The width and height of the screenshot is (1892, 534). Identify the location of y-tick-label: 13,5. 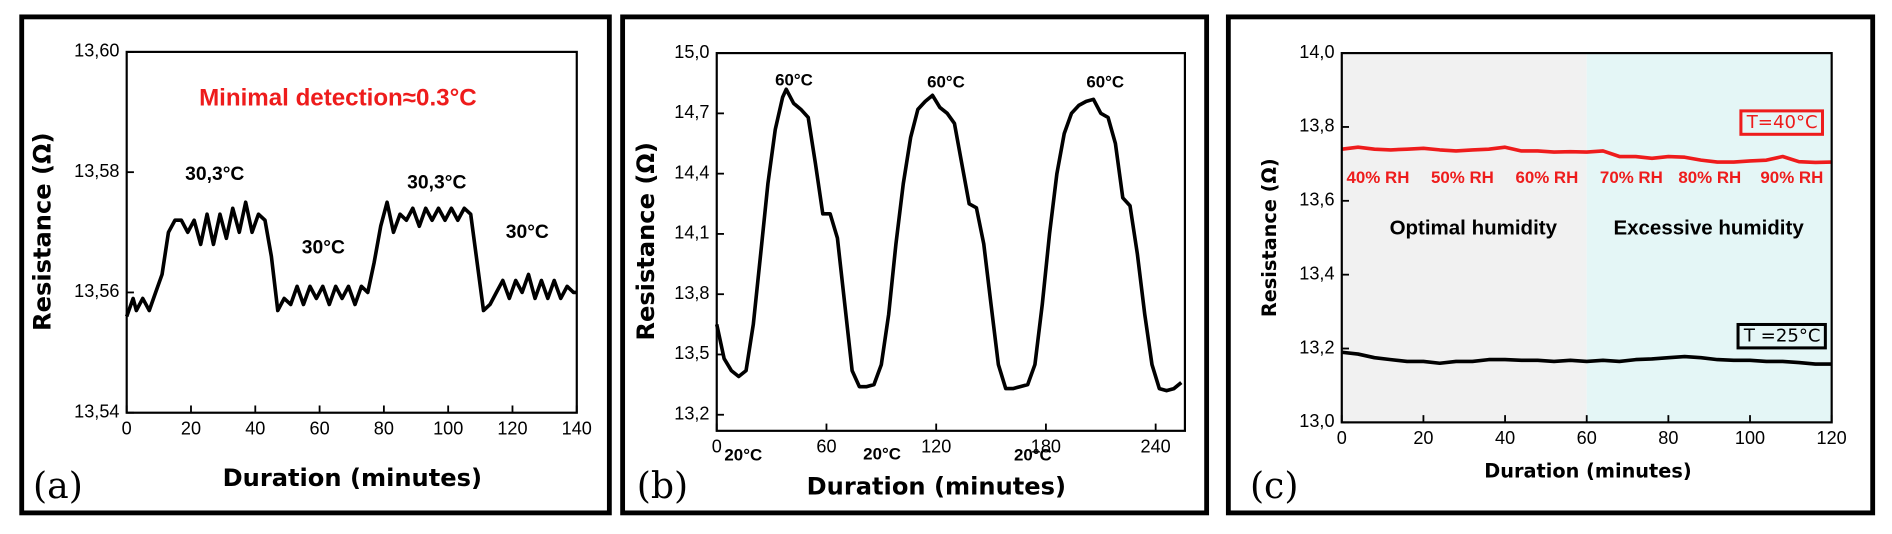
(691, 353).